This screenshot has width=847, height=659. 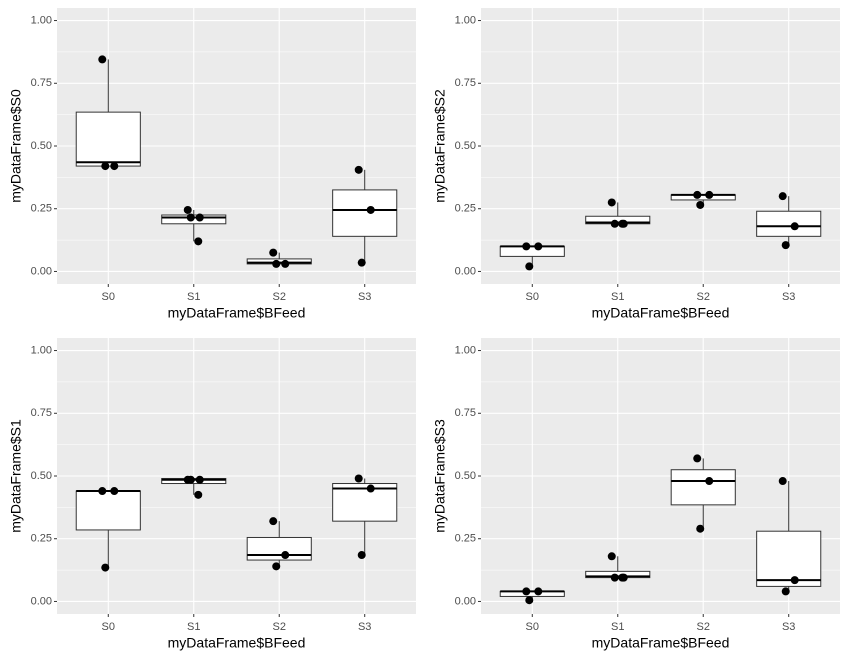 What do you see at coordinates (16, 146) in the screenshot?
I see `y-axis-title: myDataFrame$S0` at bounding box center [16, 146].